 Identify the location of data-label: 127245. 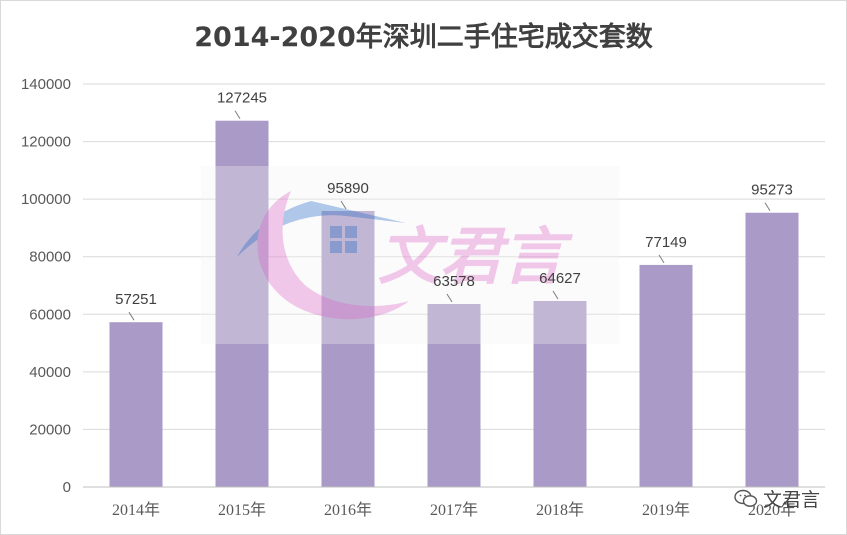
(242, 98).